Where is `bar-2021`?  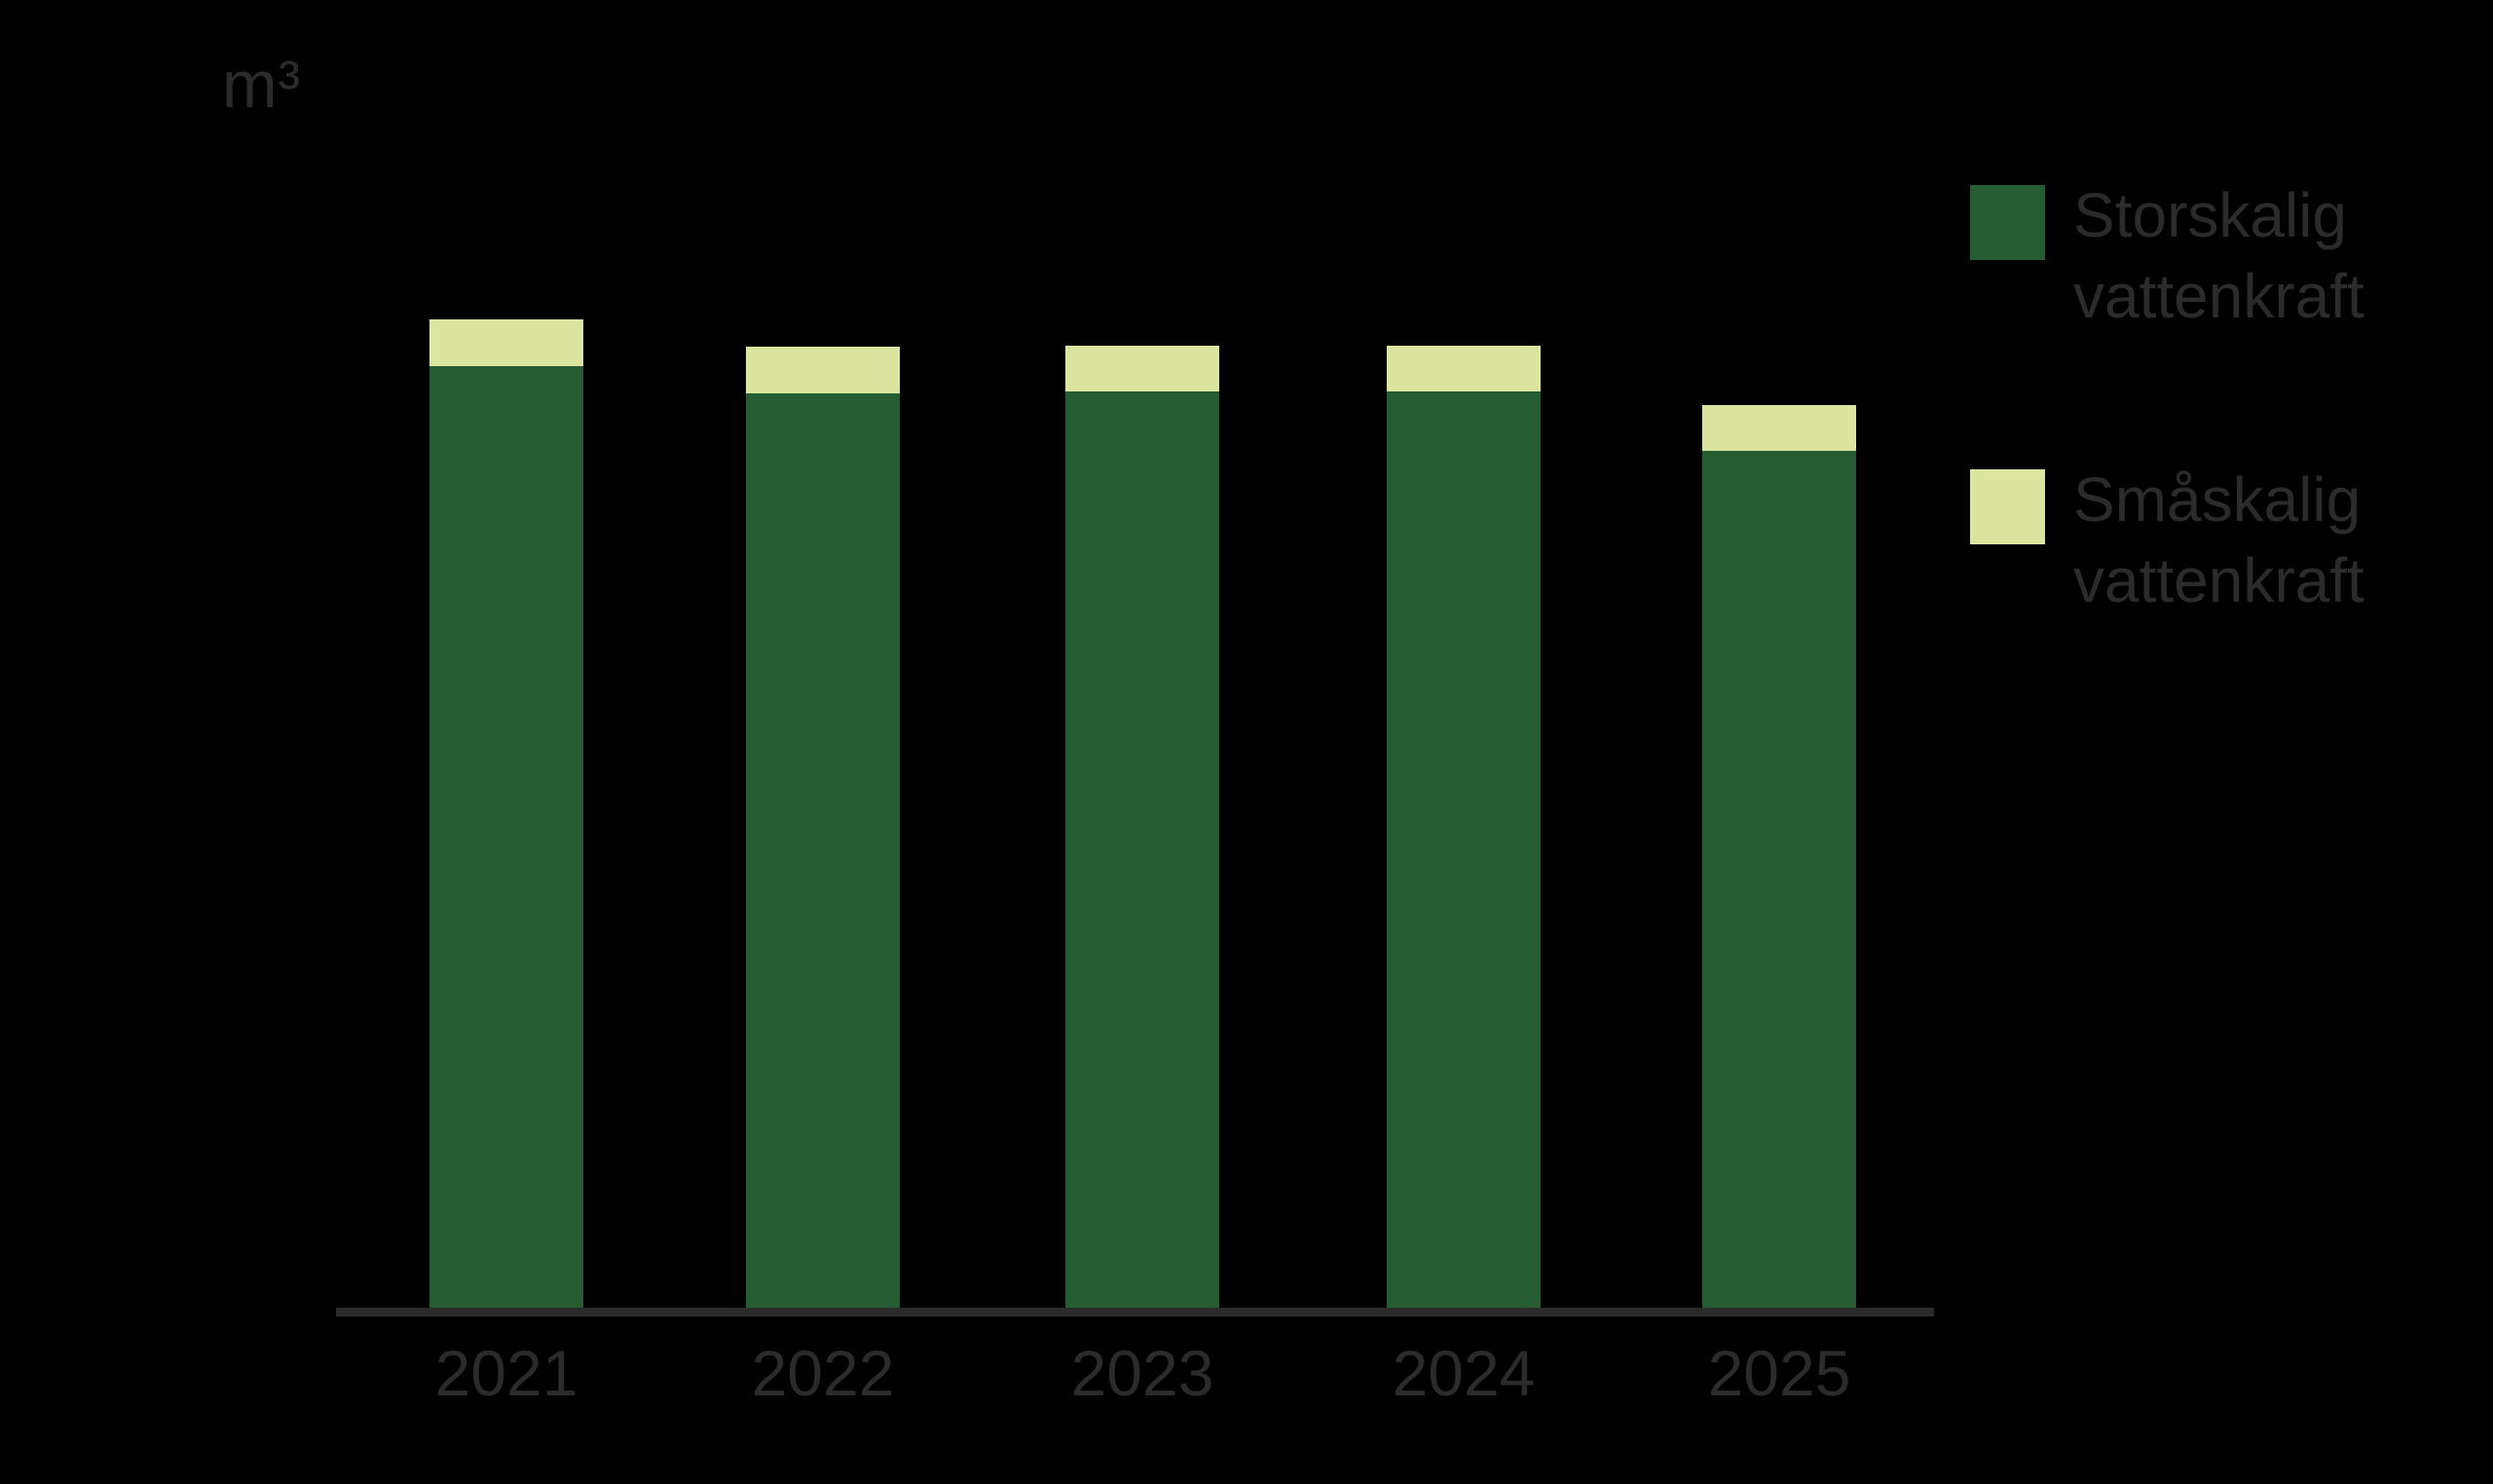
bar-2021 is located at coordinates (506, 813).